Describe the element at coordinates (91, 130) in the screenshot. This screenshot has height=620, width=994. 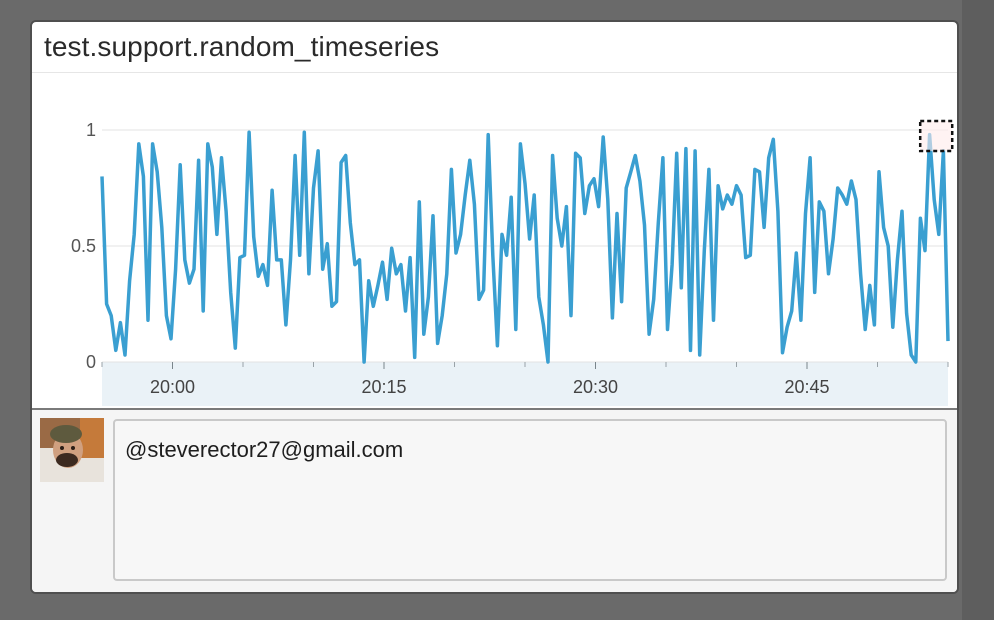
I see `y-tick-label: 1` at that location.